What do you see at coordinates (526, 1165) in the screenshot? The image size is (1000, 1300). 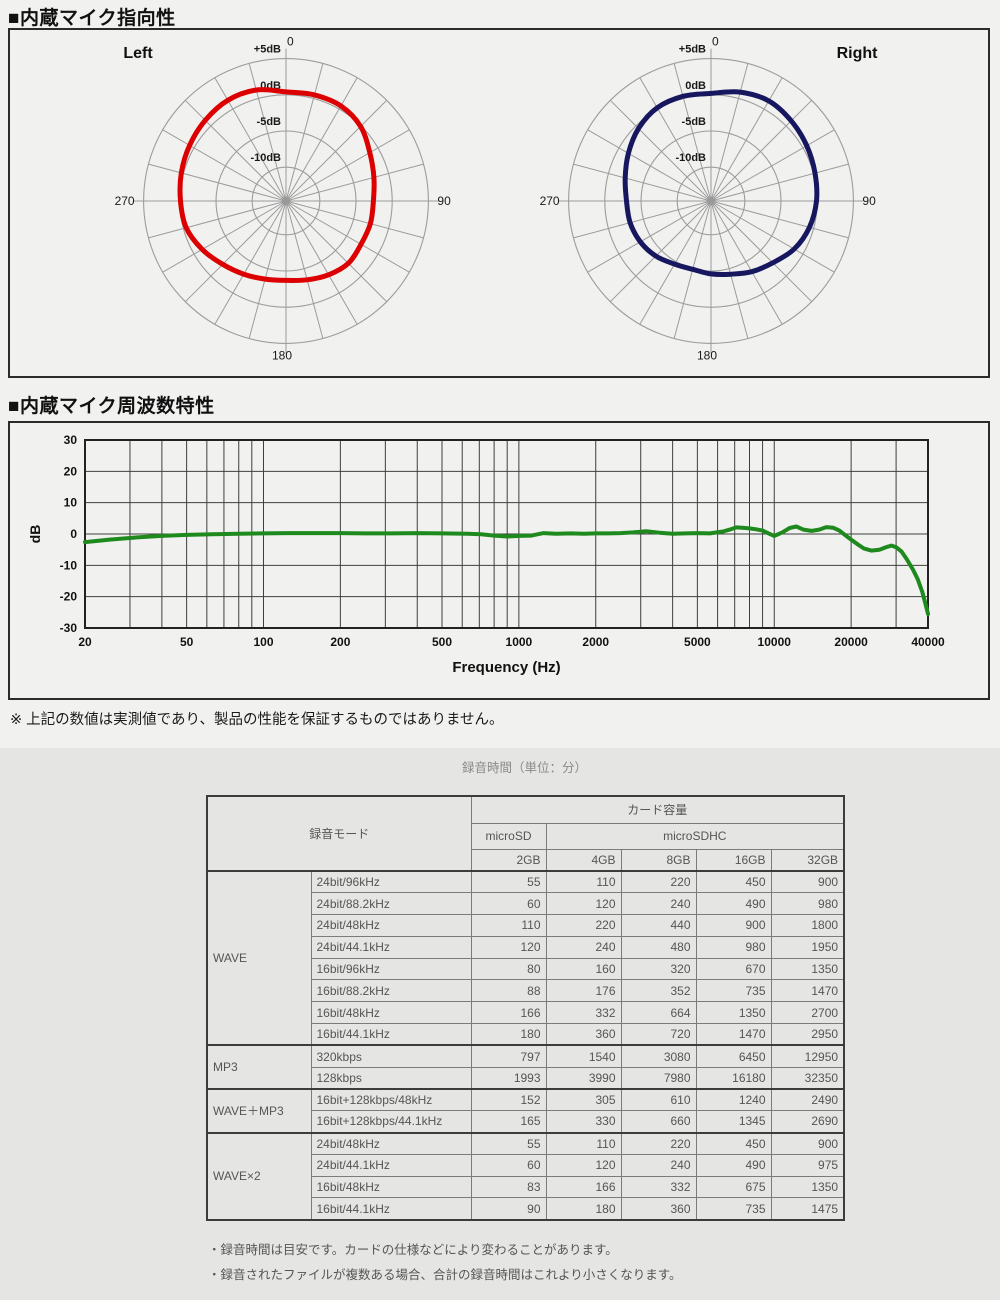 I see `table-row: 24bit/44.1kHz 60 120 240 490 975` at bounding box center [526, 1165].